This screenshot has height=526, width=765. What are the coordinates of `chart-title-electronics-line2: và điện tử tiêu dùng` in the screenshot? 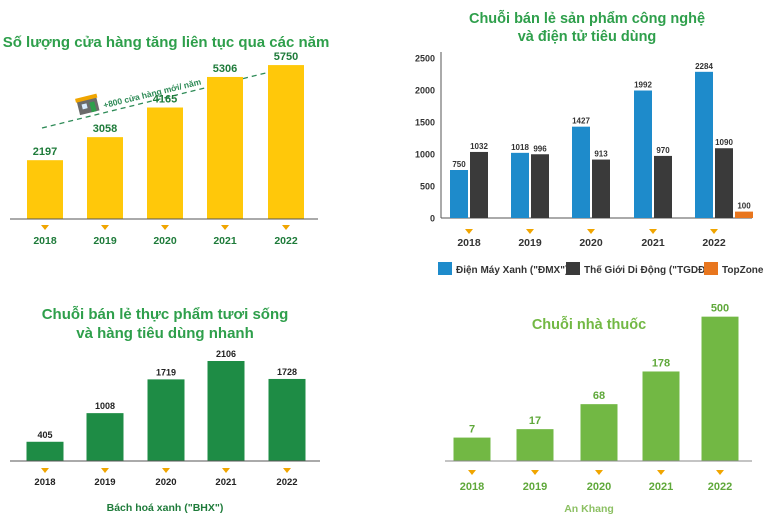 It's located at (587, 37).